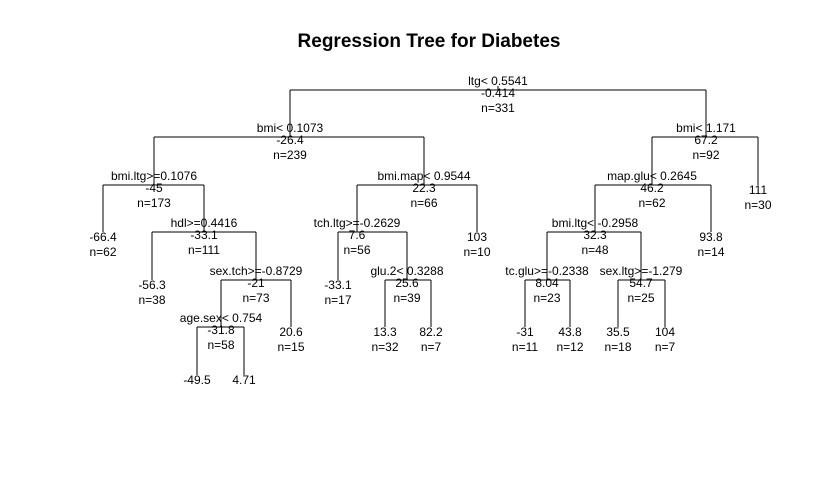 This screenshot has height=491, width=825. Describe the element at coordinates (204, 235) in the screenshot. I see `node-value-n9: -33.1` at that location.